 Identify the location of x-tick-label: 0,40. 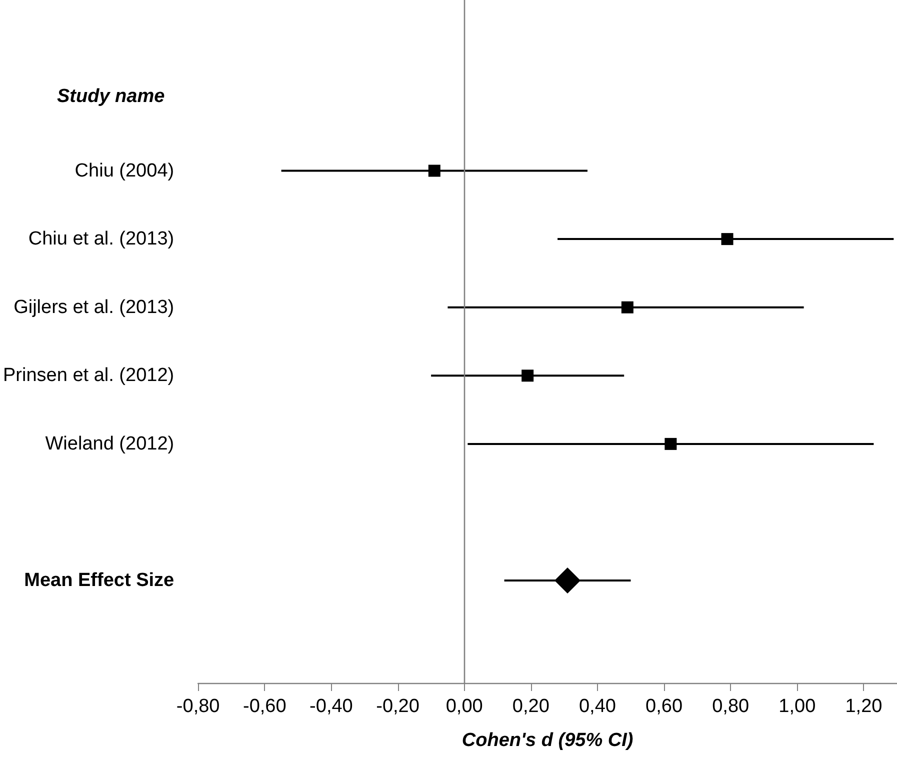
(597, 706).